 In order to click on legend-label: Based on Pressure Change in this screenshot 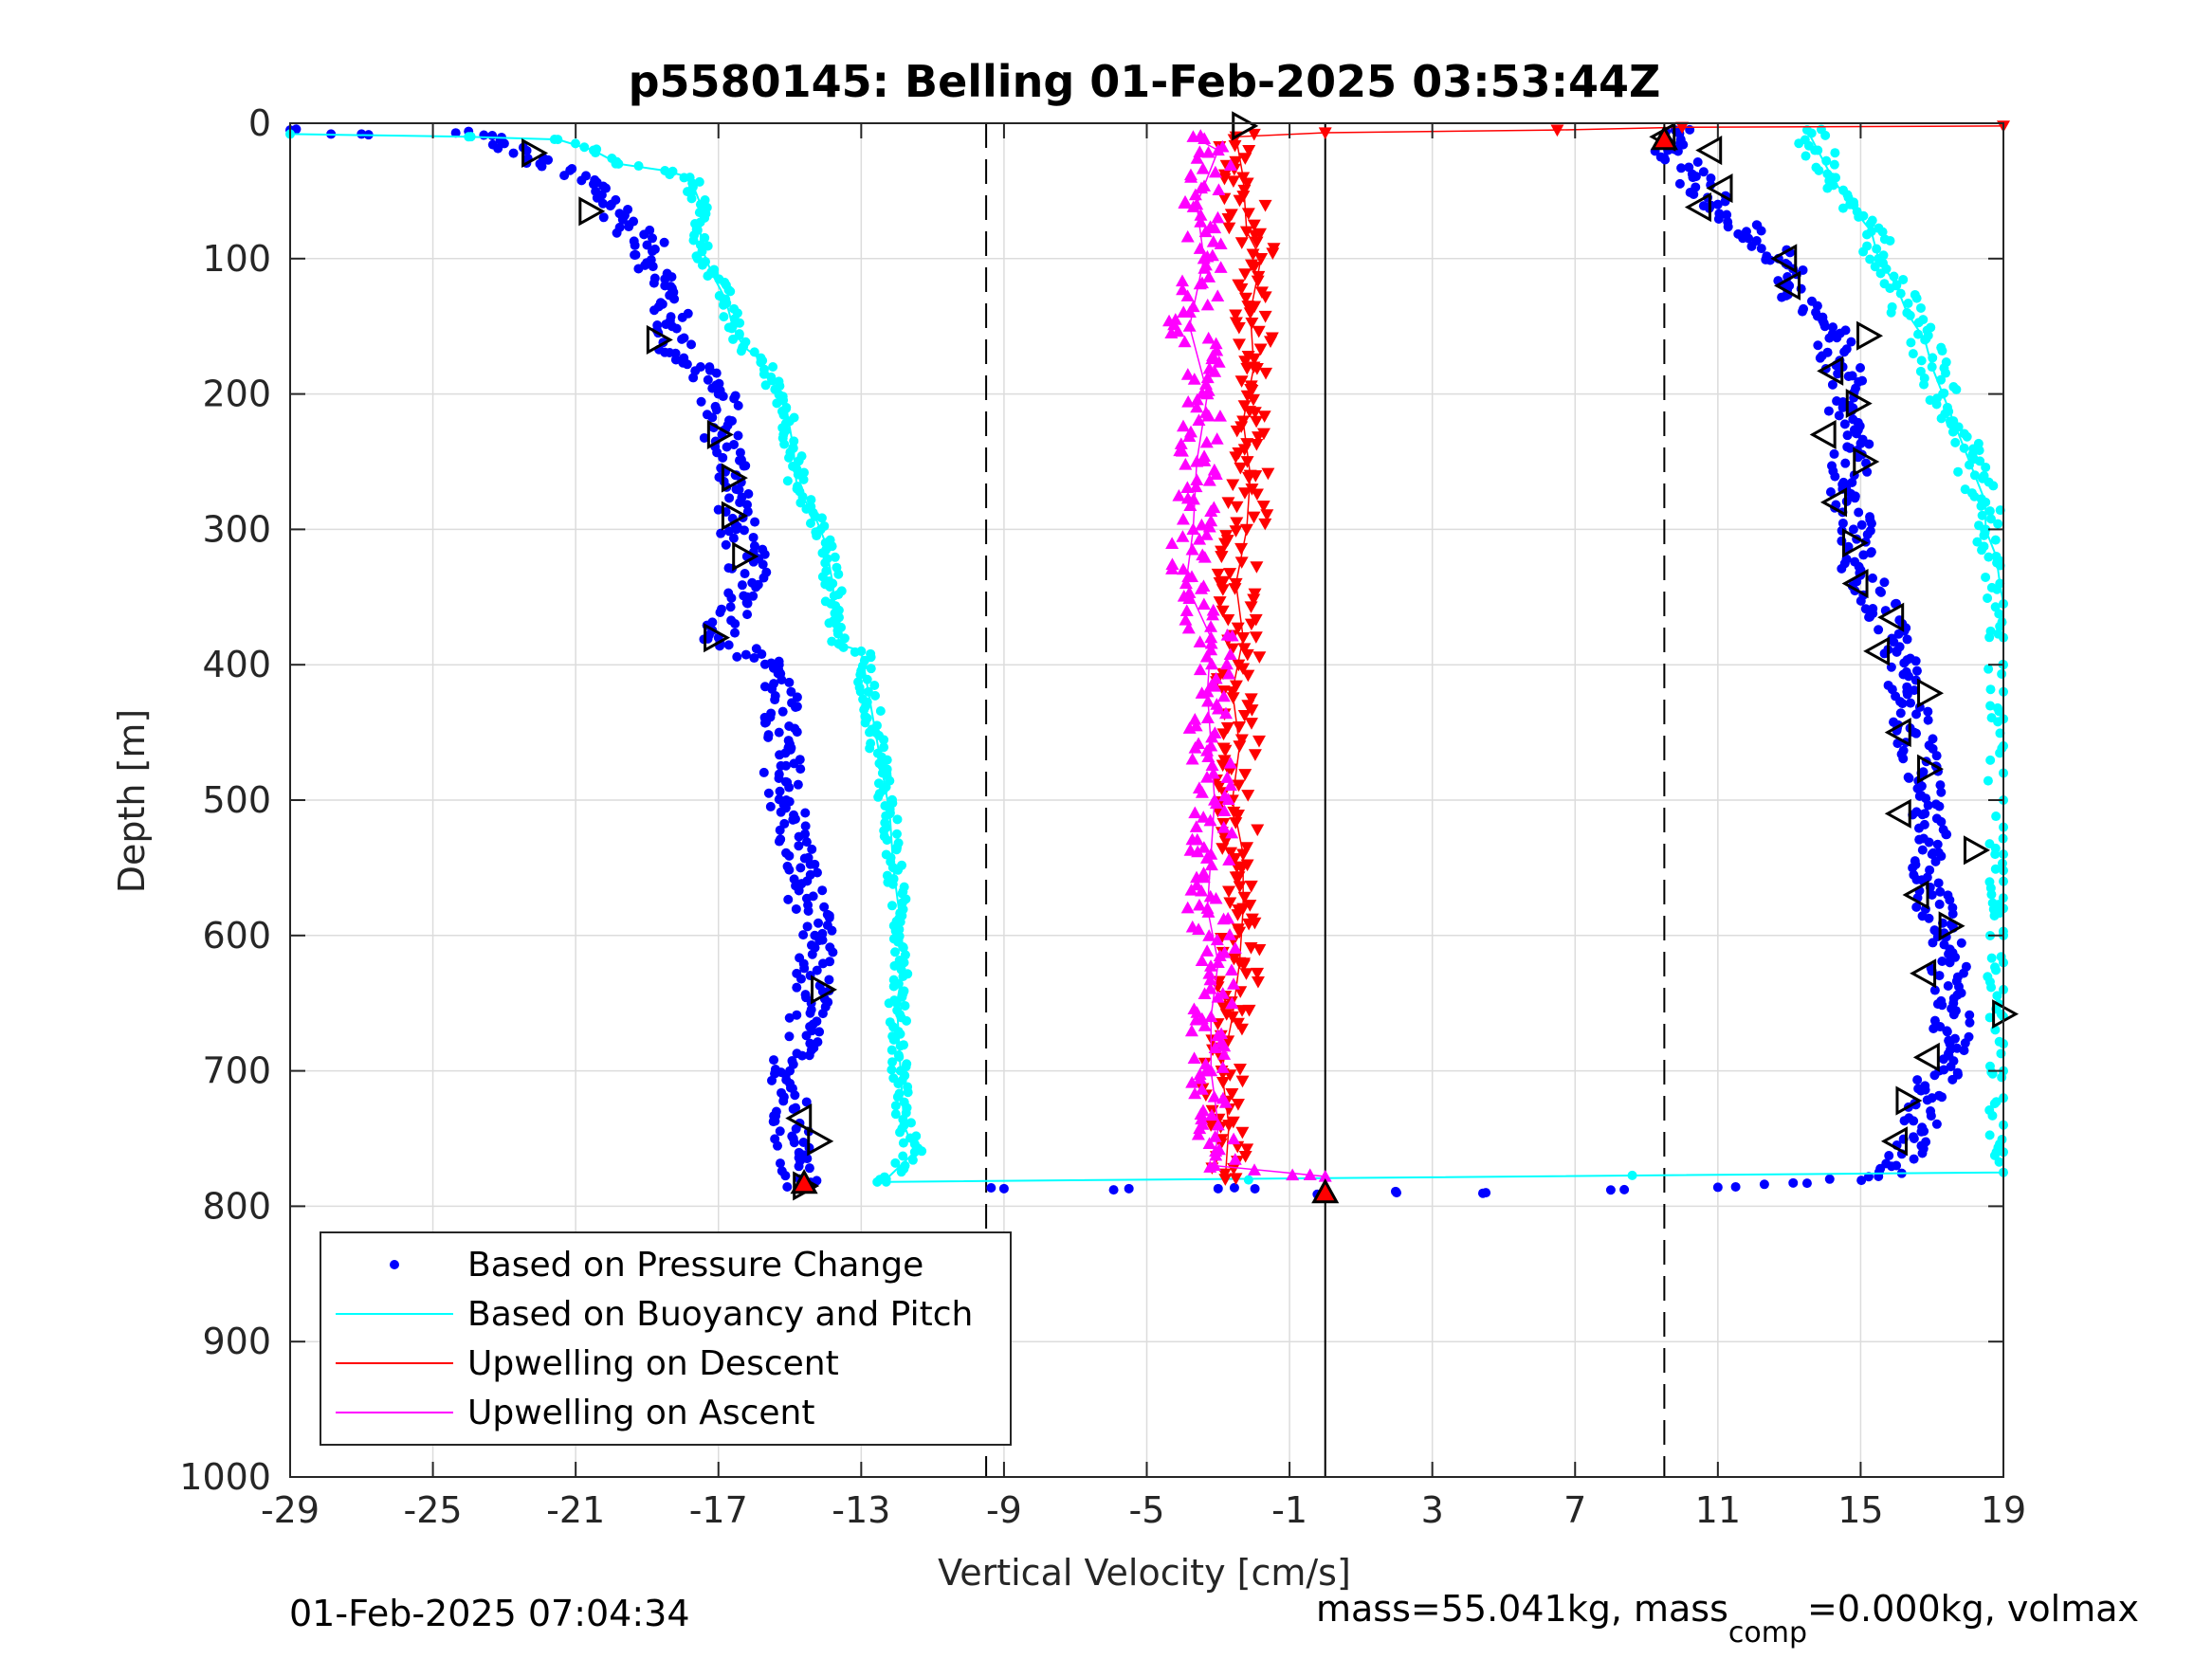, I will do `click(695, 1265)`.